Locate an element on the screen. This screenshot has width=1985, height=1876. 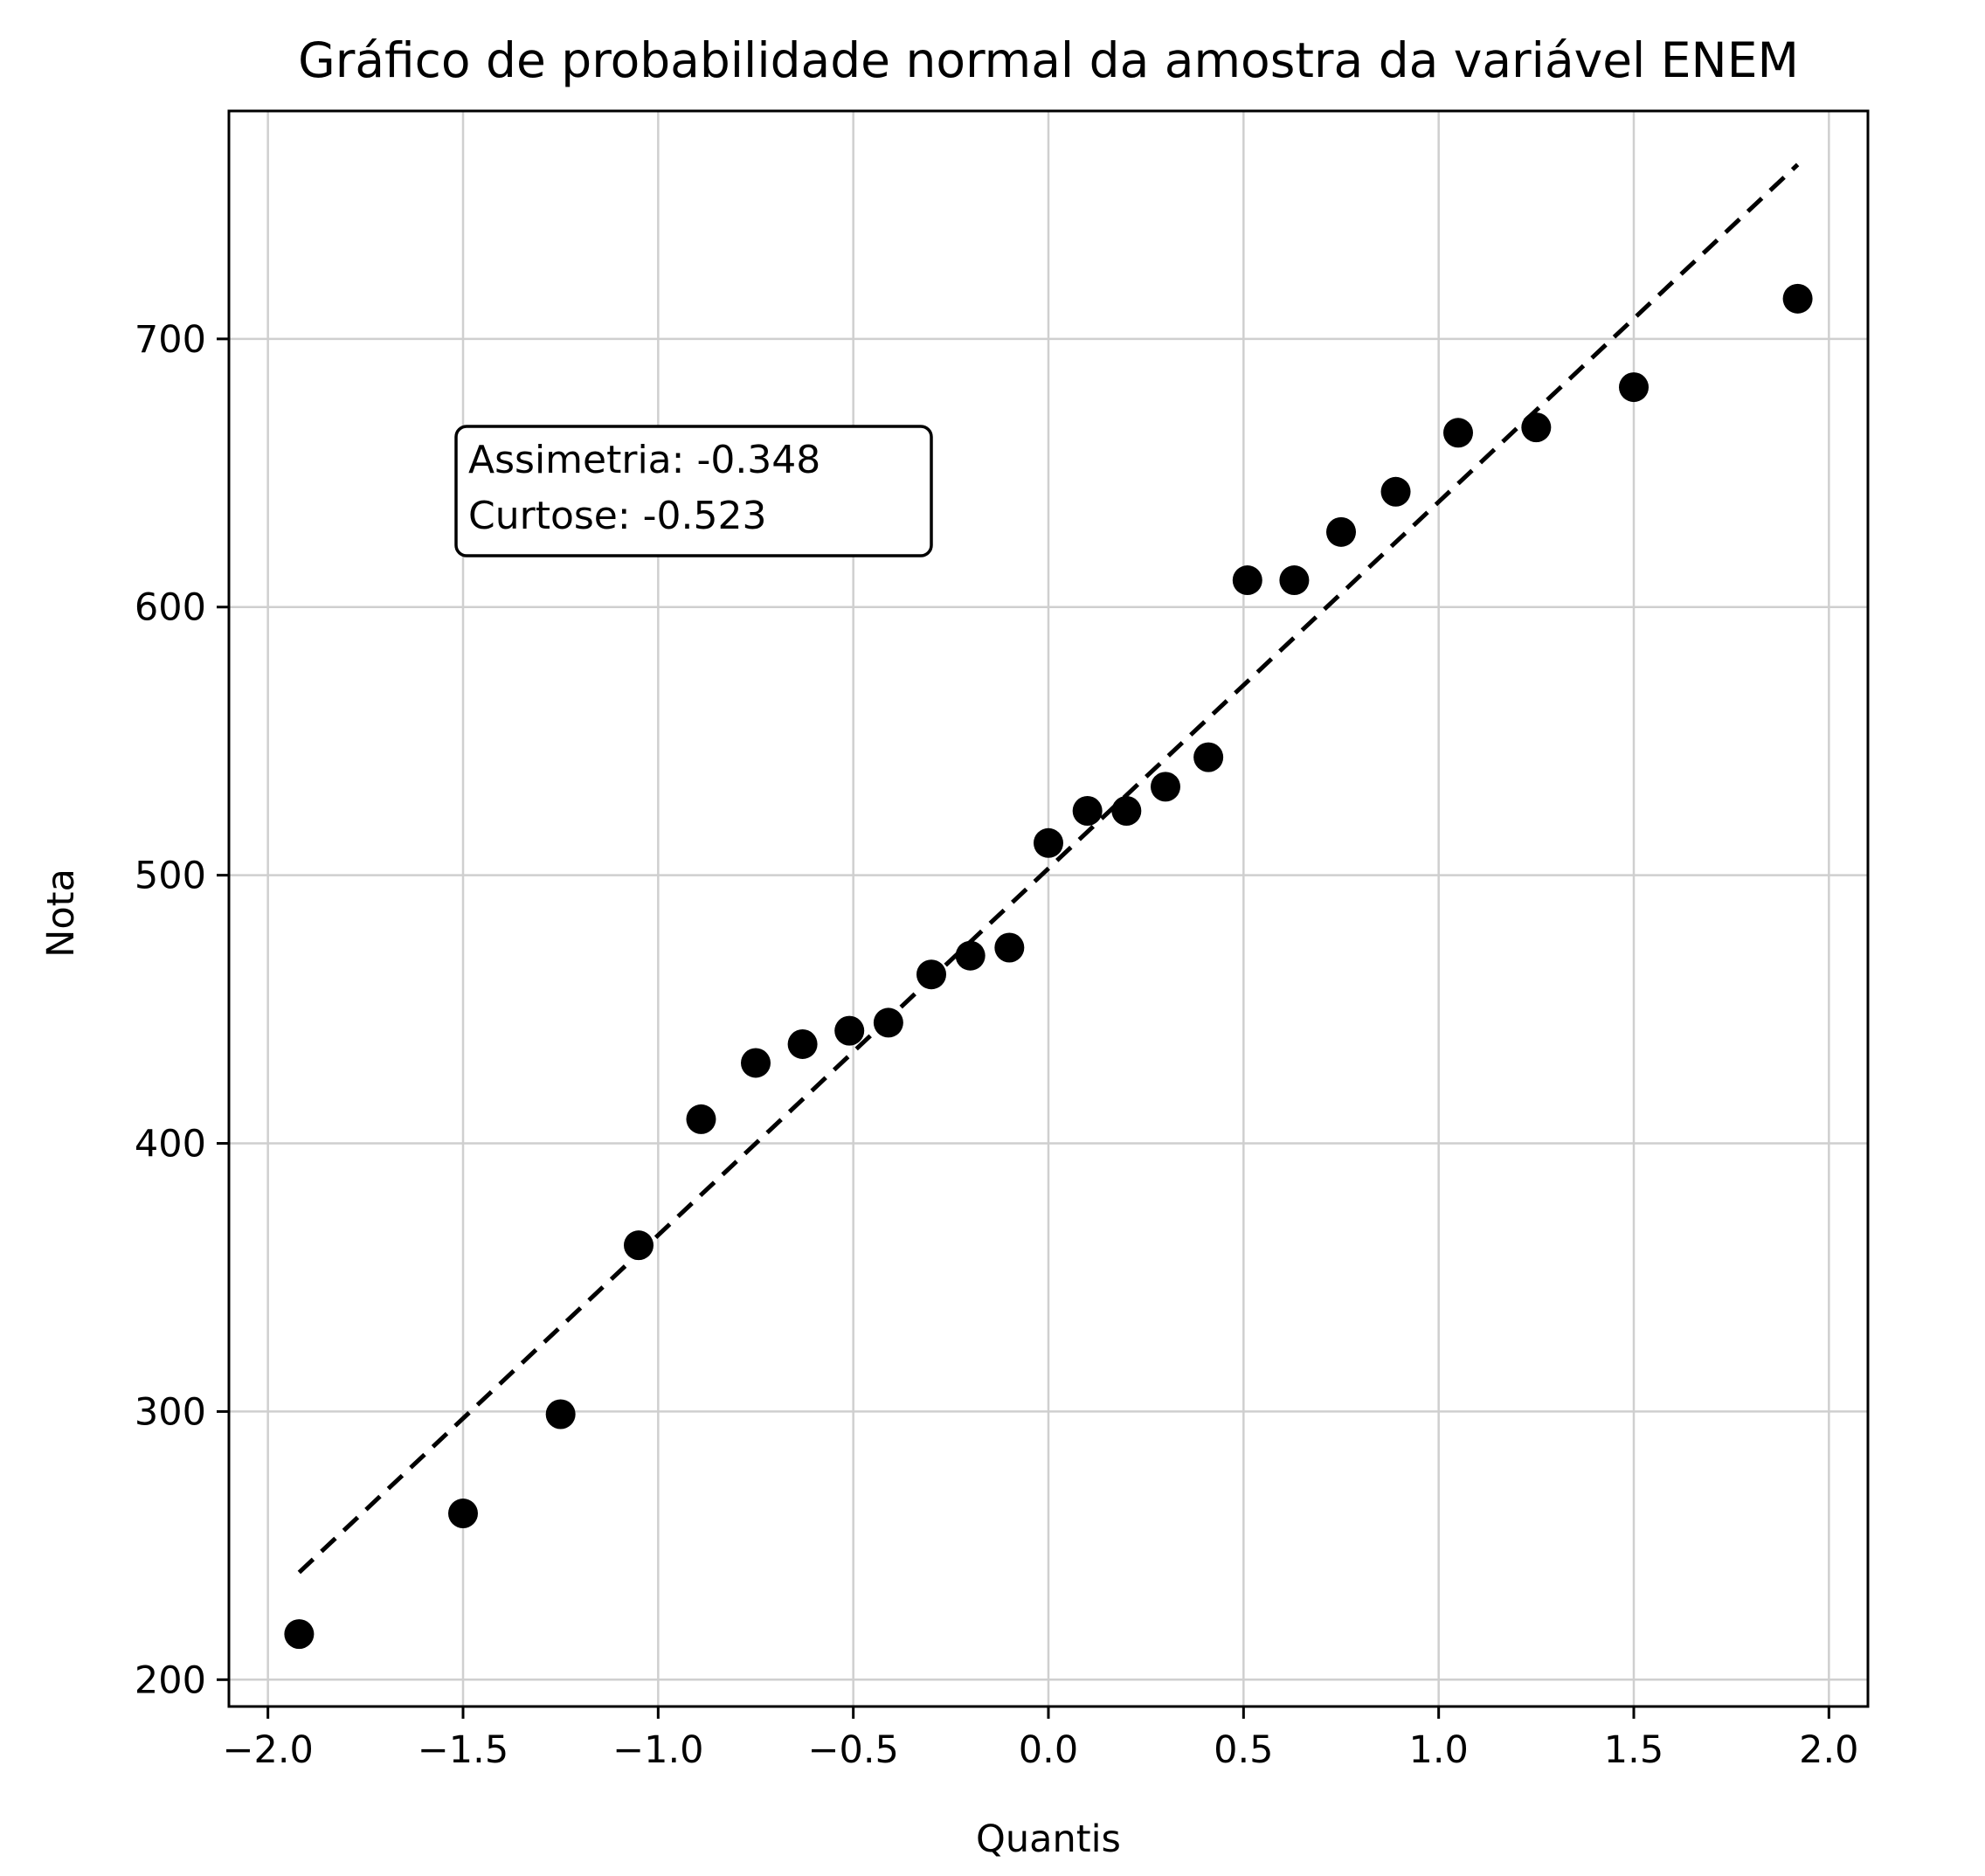
x-tick-label: 0.0 is located at coordinates (1048, 1750).